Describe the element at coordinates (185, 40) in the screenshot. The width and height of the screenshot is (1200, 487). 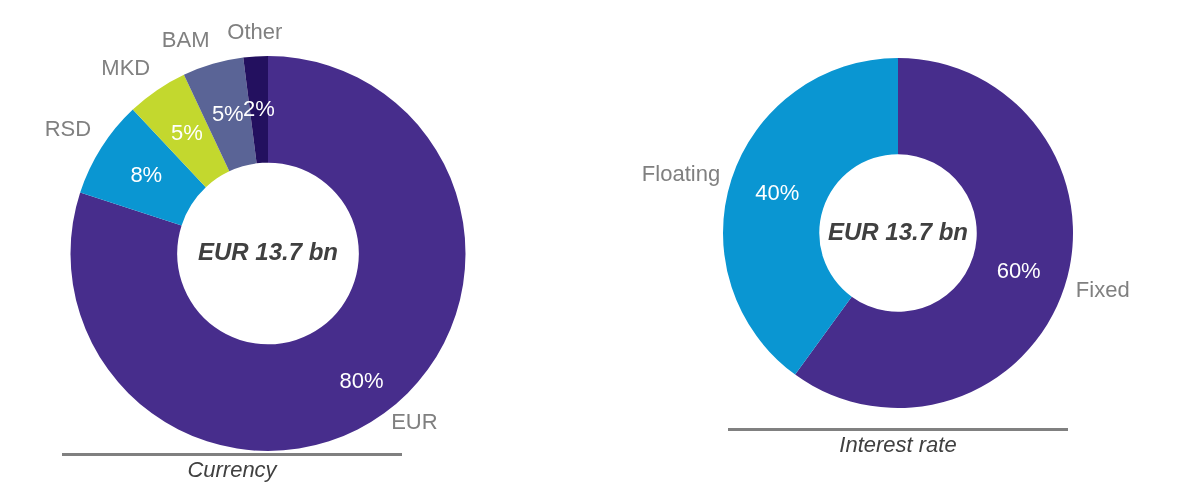
I see `slice-label: BAM` at that location.